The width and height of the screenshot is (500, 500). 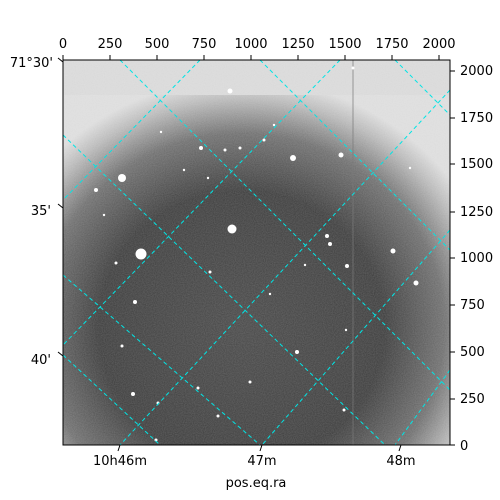 I want to click on top-tick-label: 1750, so click(x=391, y=44).